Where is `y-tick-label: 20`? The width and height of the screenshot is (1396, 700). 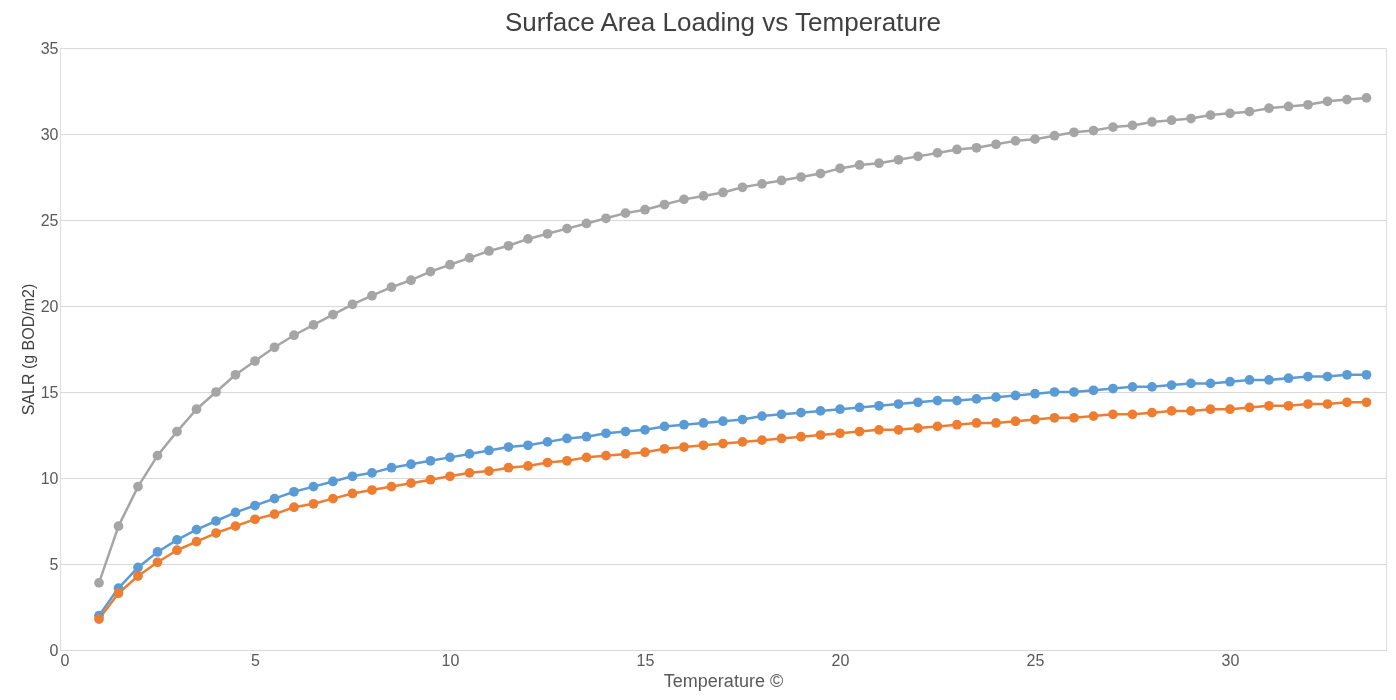 y-tick-label: 20 is located at coordinates (49, 306).